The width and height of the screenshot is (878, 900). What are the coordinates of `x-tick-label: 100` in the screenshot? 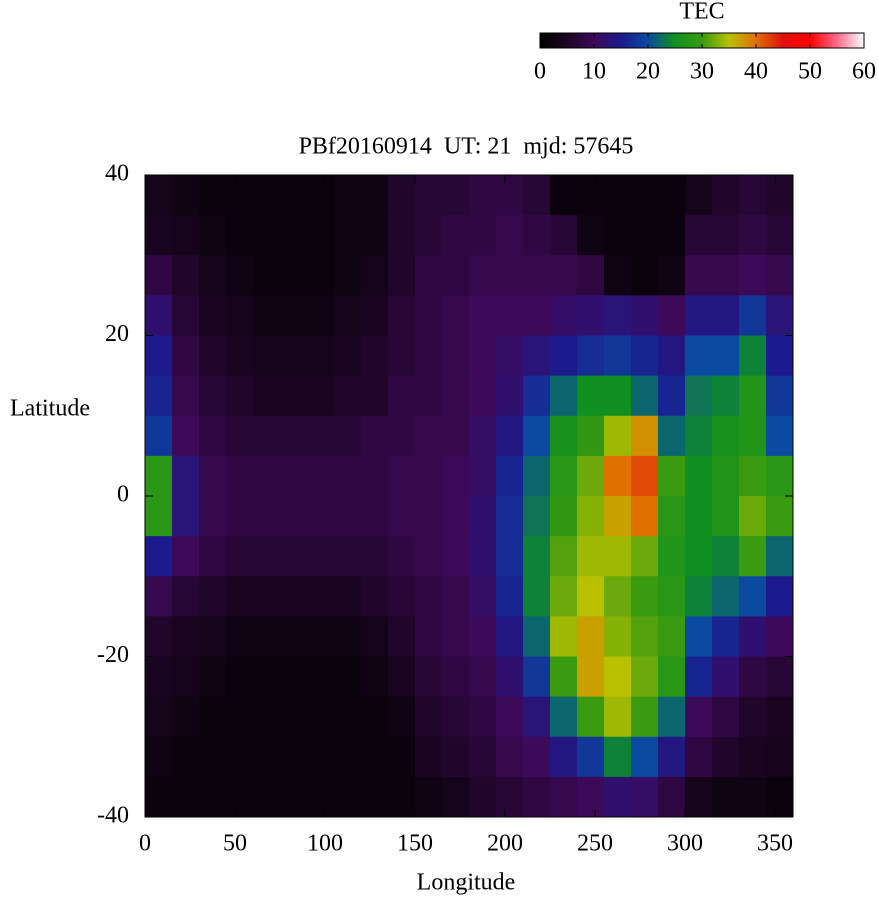 It's located at (325, 844).